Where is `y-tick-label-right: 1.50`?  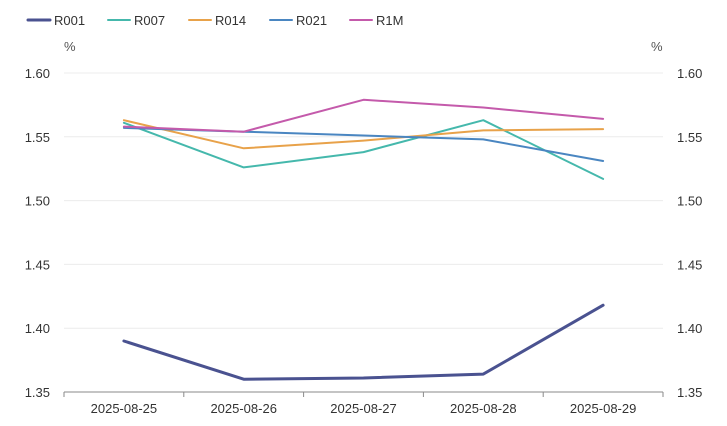 y-tick-label-right: 1.50 is located at coordinates (689, 201).